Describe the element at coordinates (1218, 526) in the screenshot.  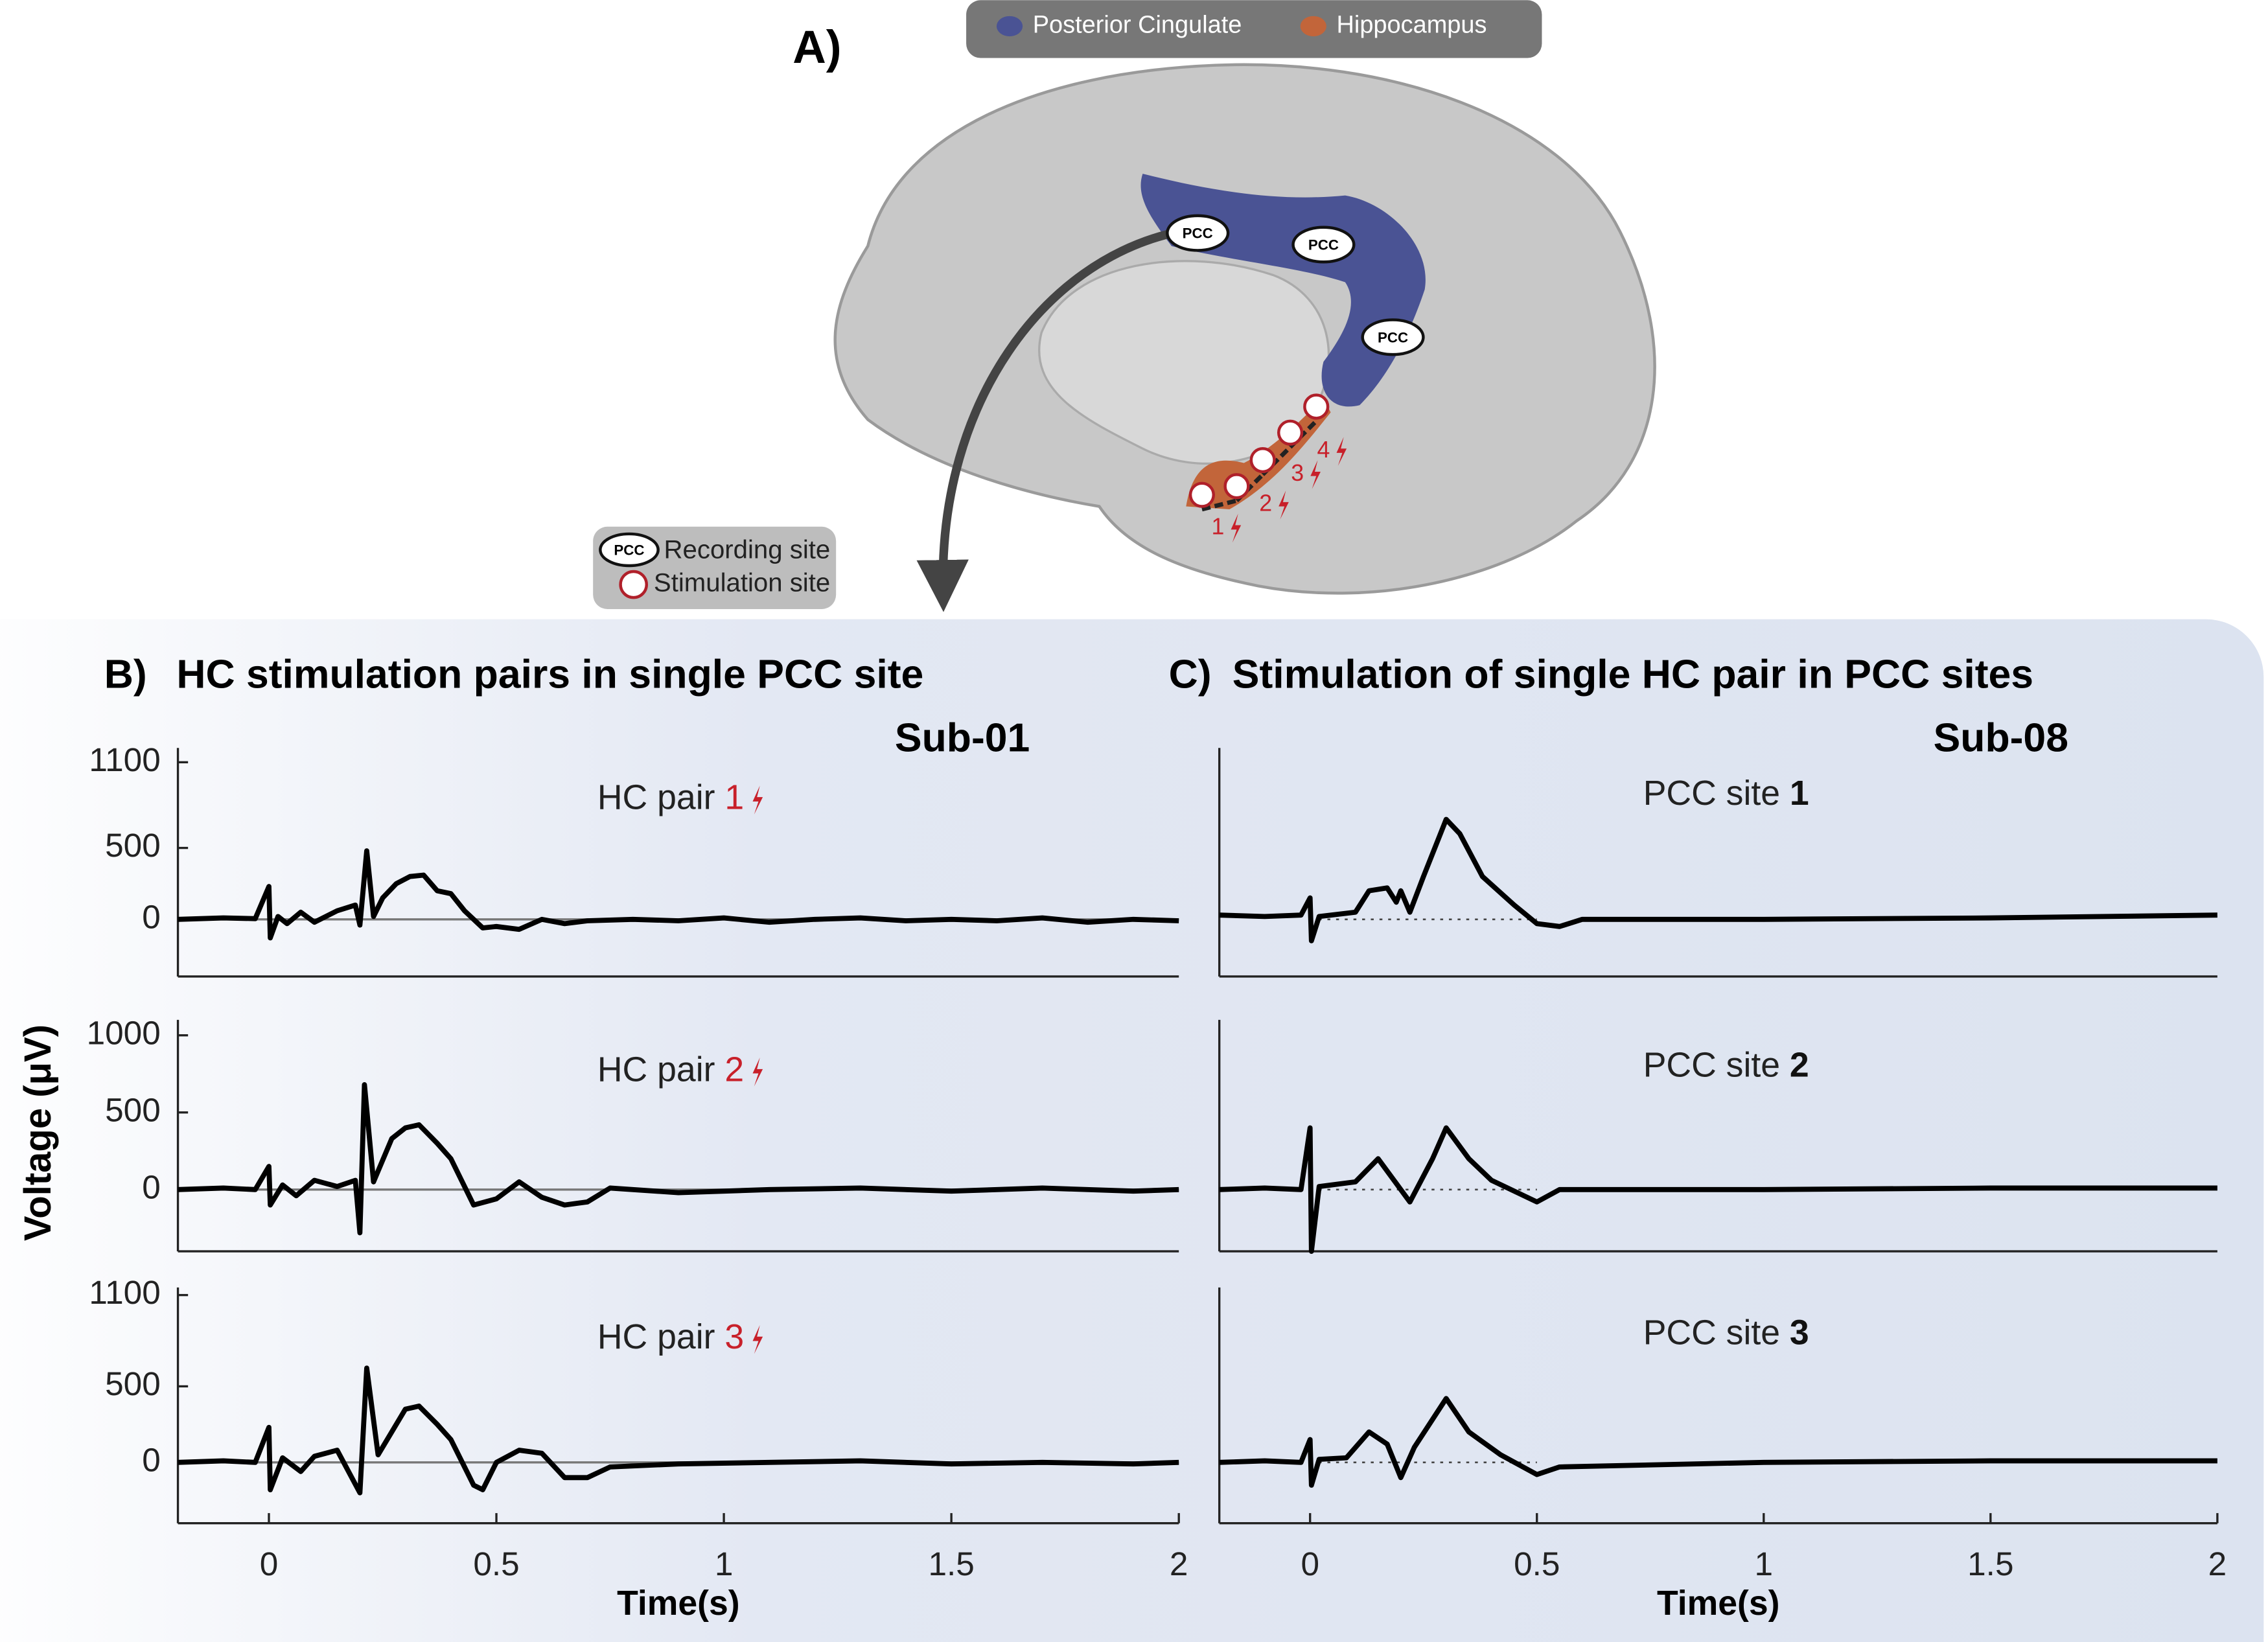
I see `site-number: 1` at that location.